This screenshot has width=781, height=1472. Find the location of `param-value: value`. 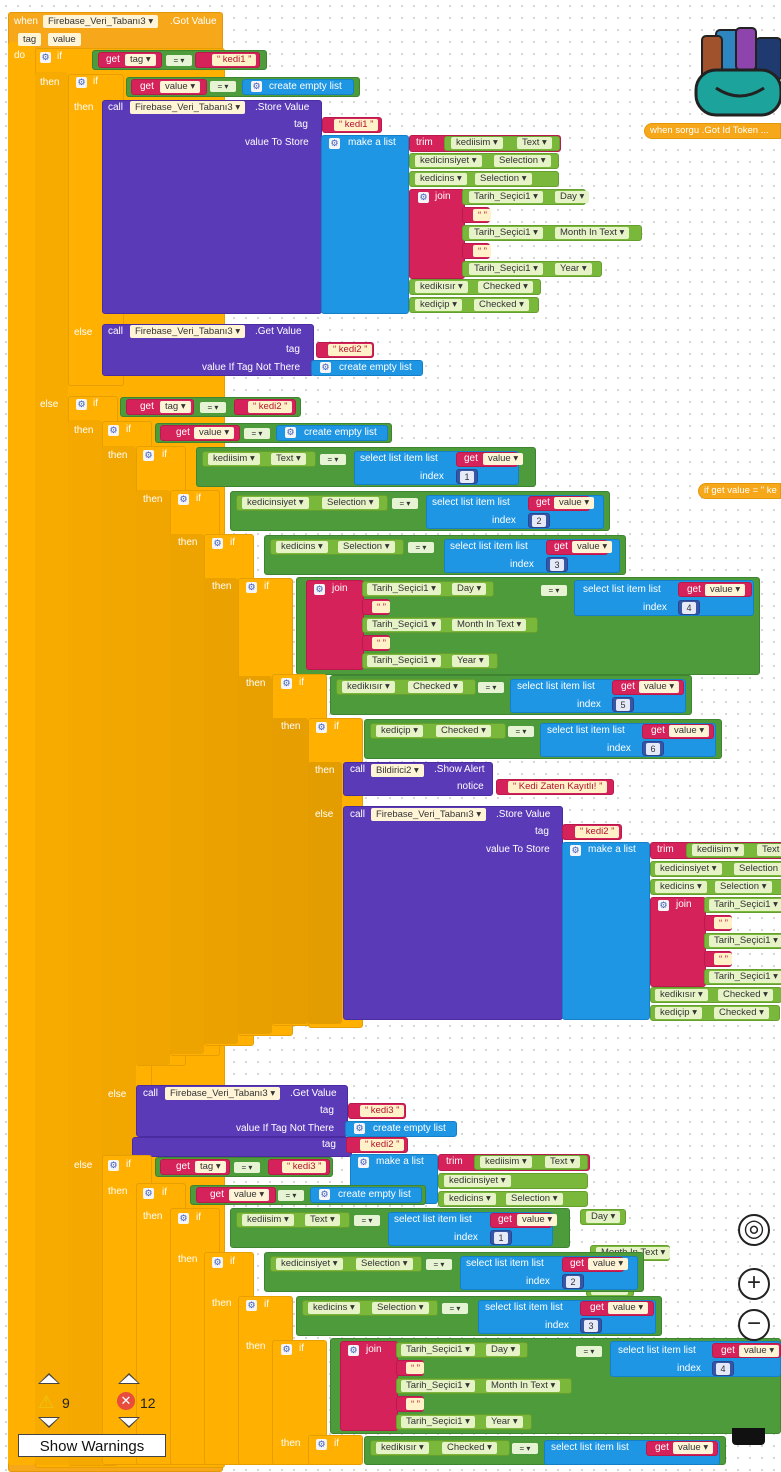

param-value: value is located at coordinates (64, 39).